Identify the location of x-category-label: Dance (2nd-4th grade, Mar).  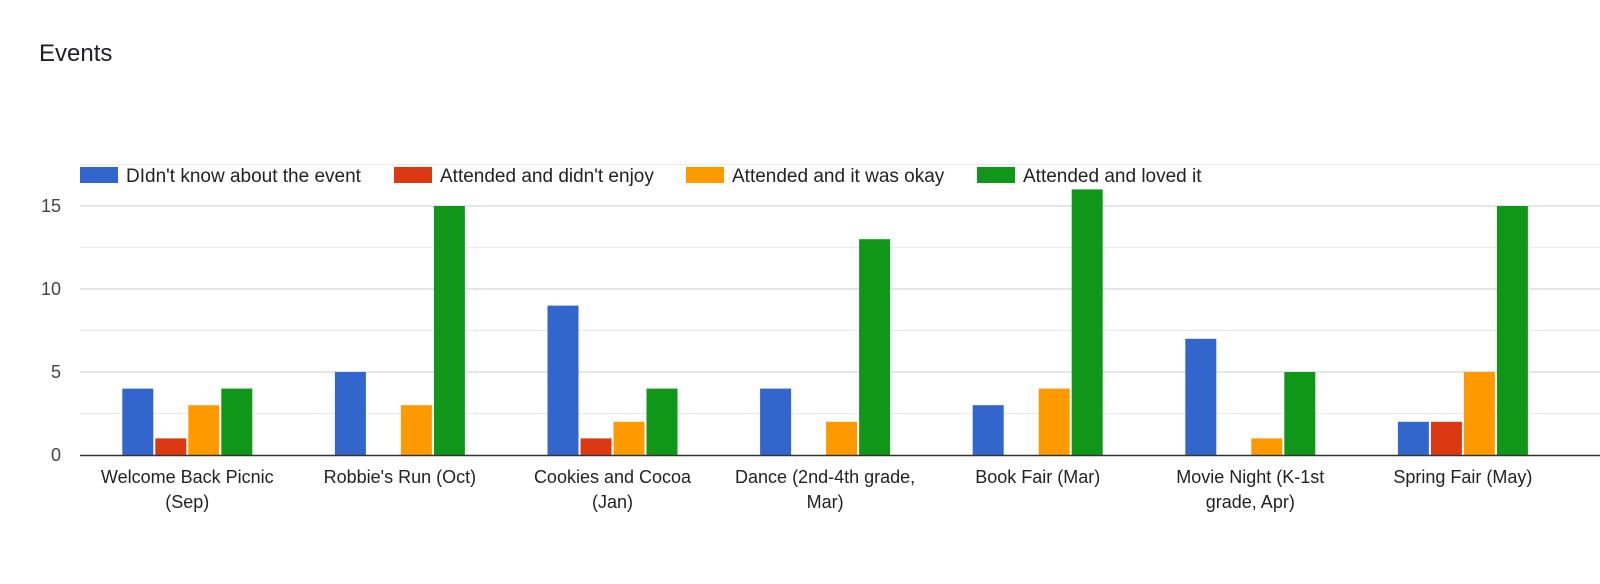
(825, 489).